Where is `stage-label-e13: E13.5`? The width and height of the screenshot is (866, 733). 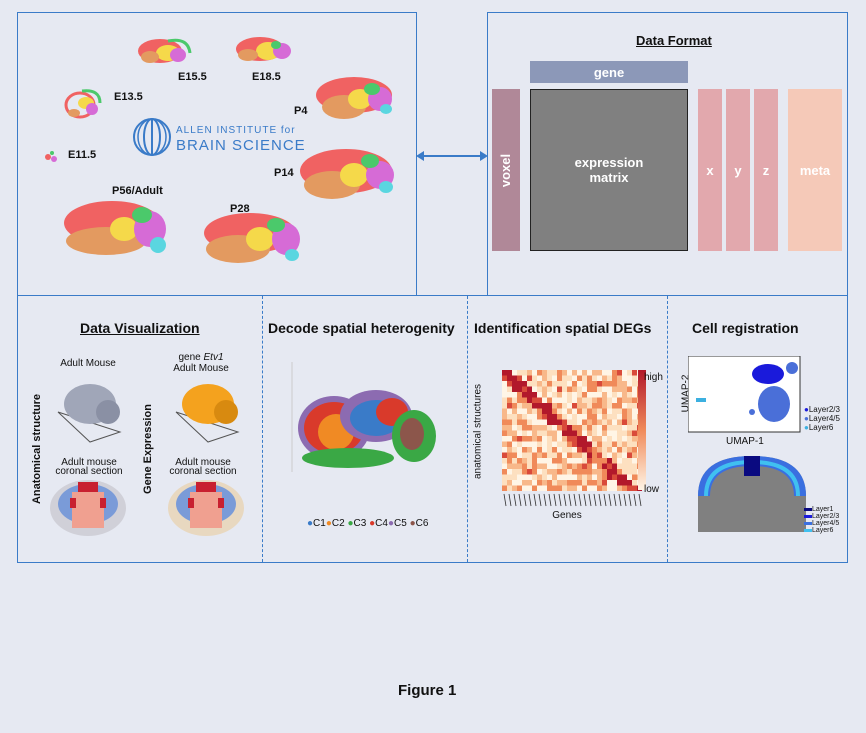 stage-label-e13: E13.5 is located at coordinates (128, 97).